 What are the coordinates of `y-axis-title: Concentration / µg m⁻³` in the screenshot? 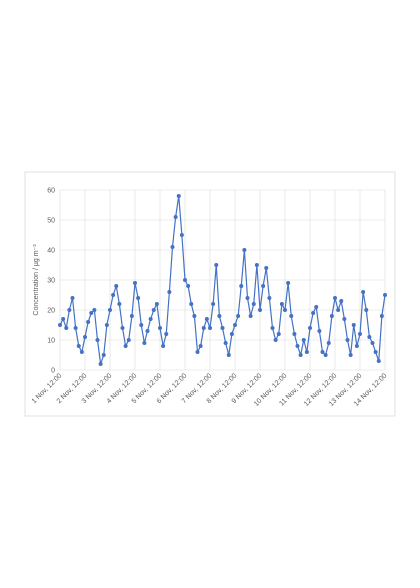 It's located at (36, 280).